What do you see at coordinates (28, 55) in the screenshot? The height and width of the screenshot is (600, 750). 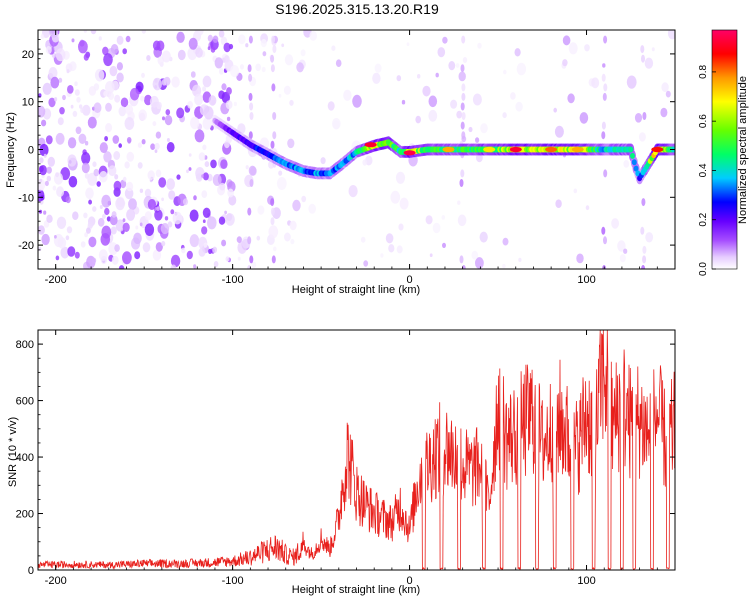 I see `y-tick-label: 20` at bounding box center [28, 55].